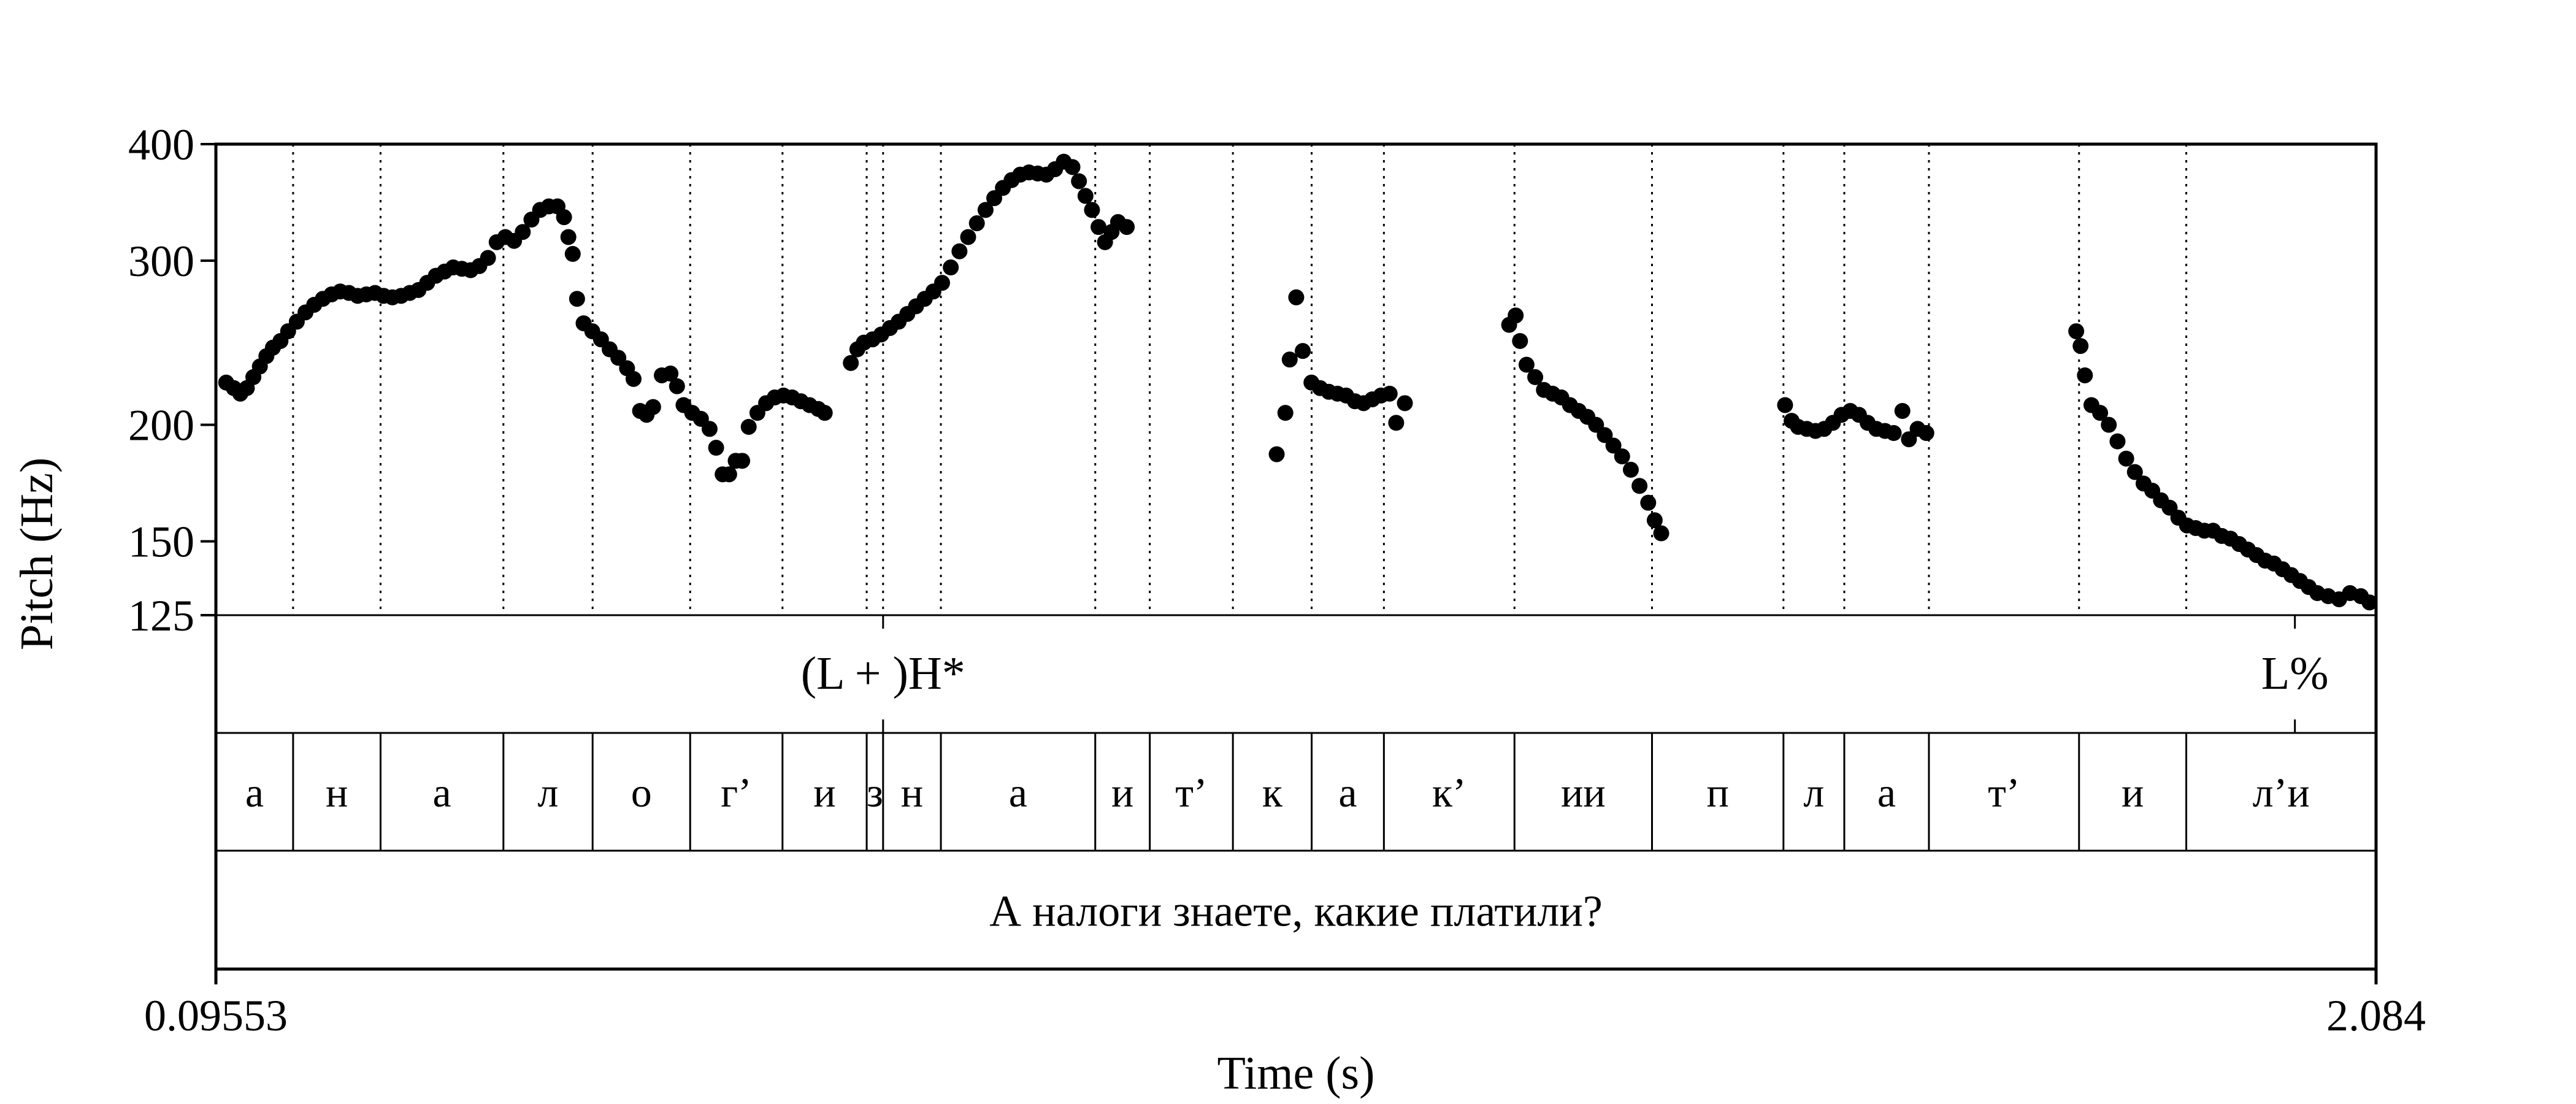 The image size is (2576, 1104). Describe the element at coordinates (1296, 1073) in the screenshot. I see `x-axis-label: Time (s)` at that location.